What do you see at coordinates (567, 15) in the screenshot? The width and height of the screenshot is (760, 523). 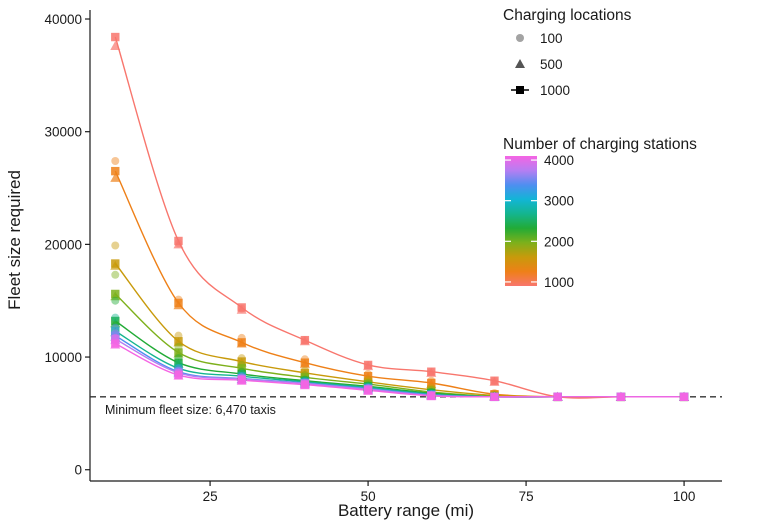 I see `legend-shape-title: Charging locations` at bounding box center [567, 15].